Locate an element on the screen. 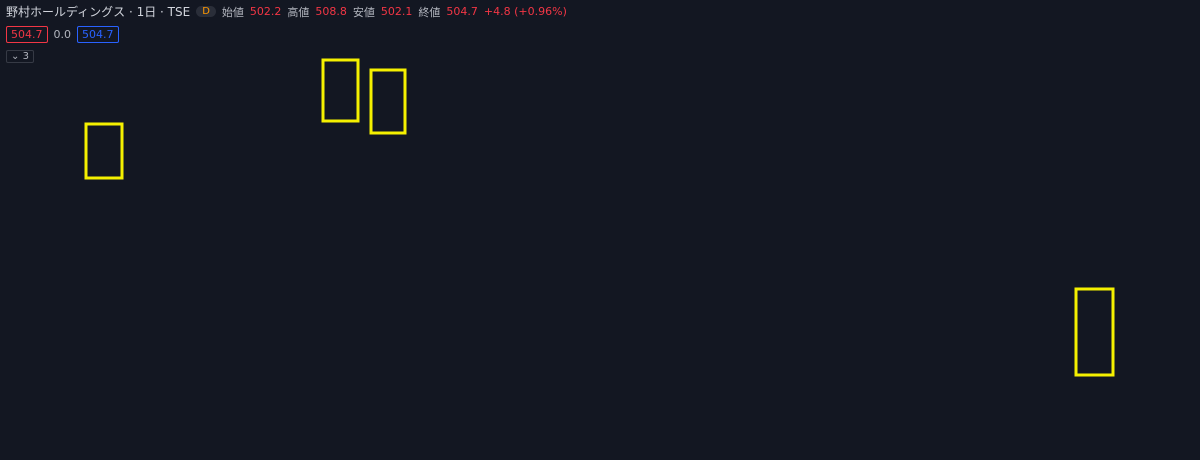 The width and height of the screenshot is (1200, 460). spread: 0.0 is located at coordinates (62, 34).